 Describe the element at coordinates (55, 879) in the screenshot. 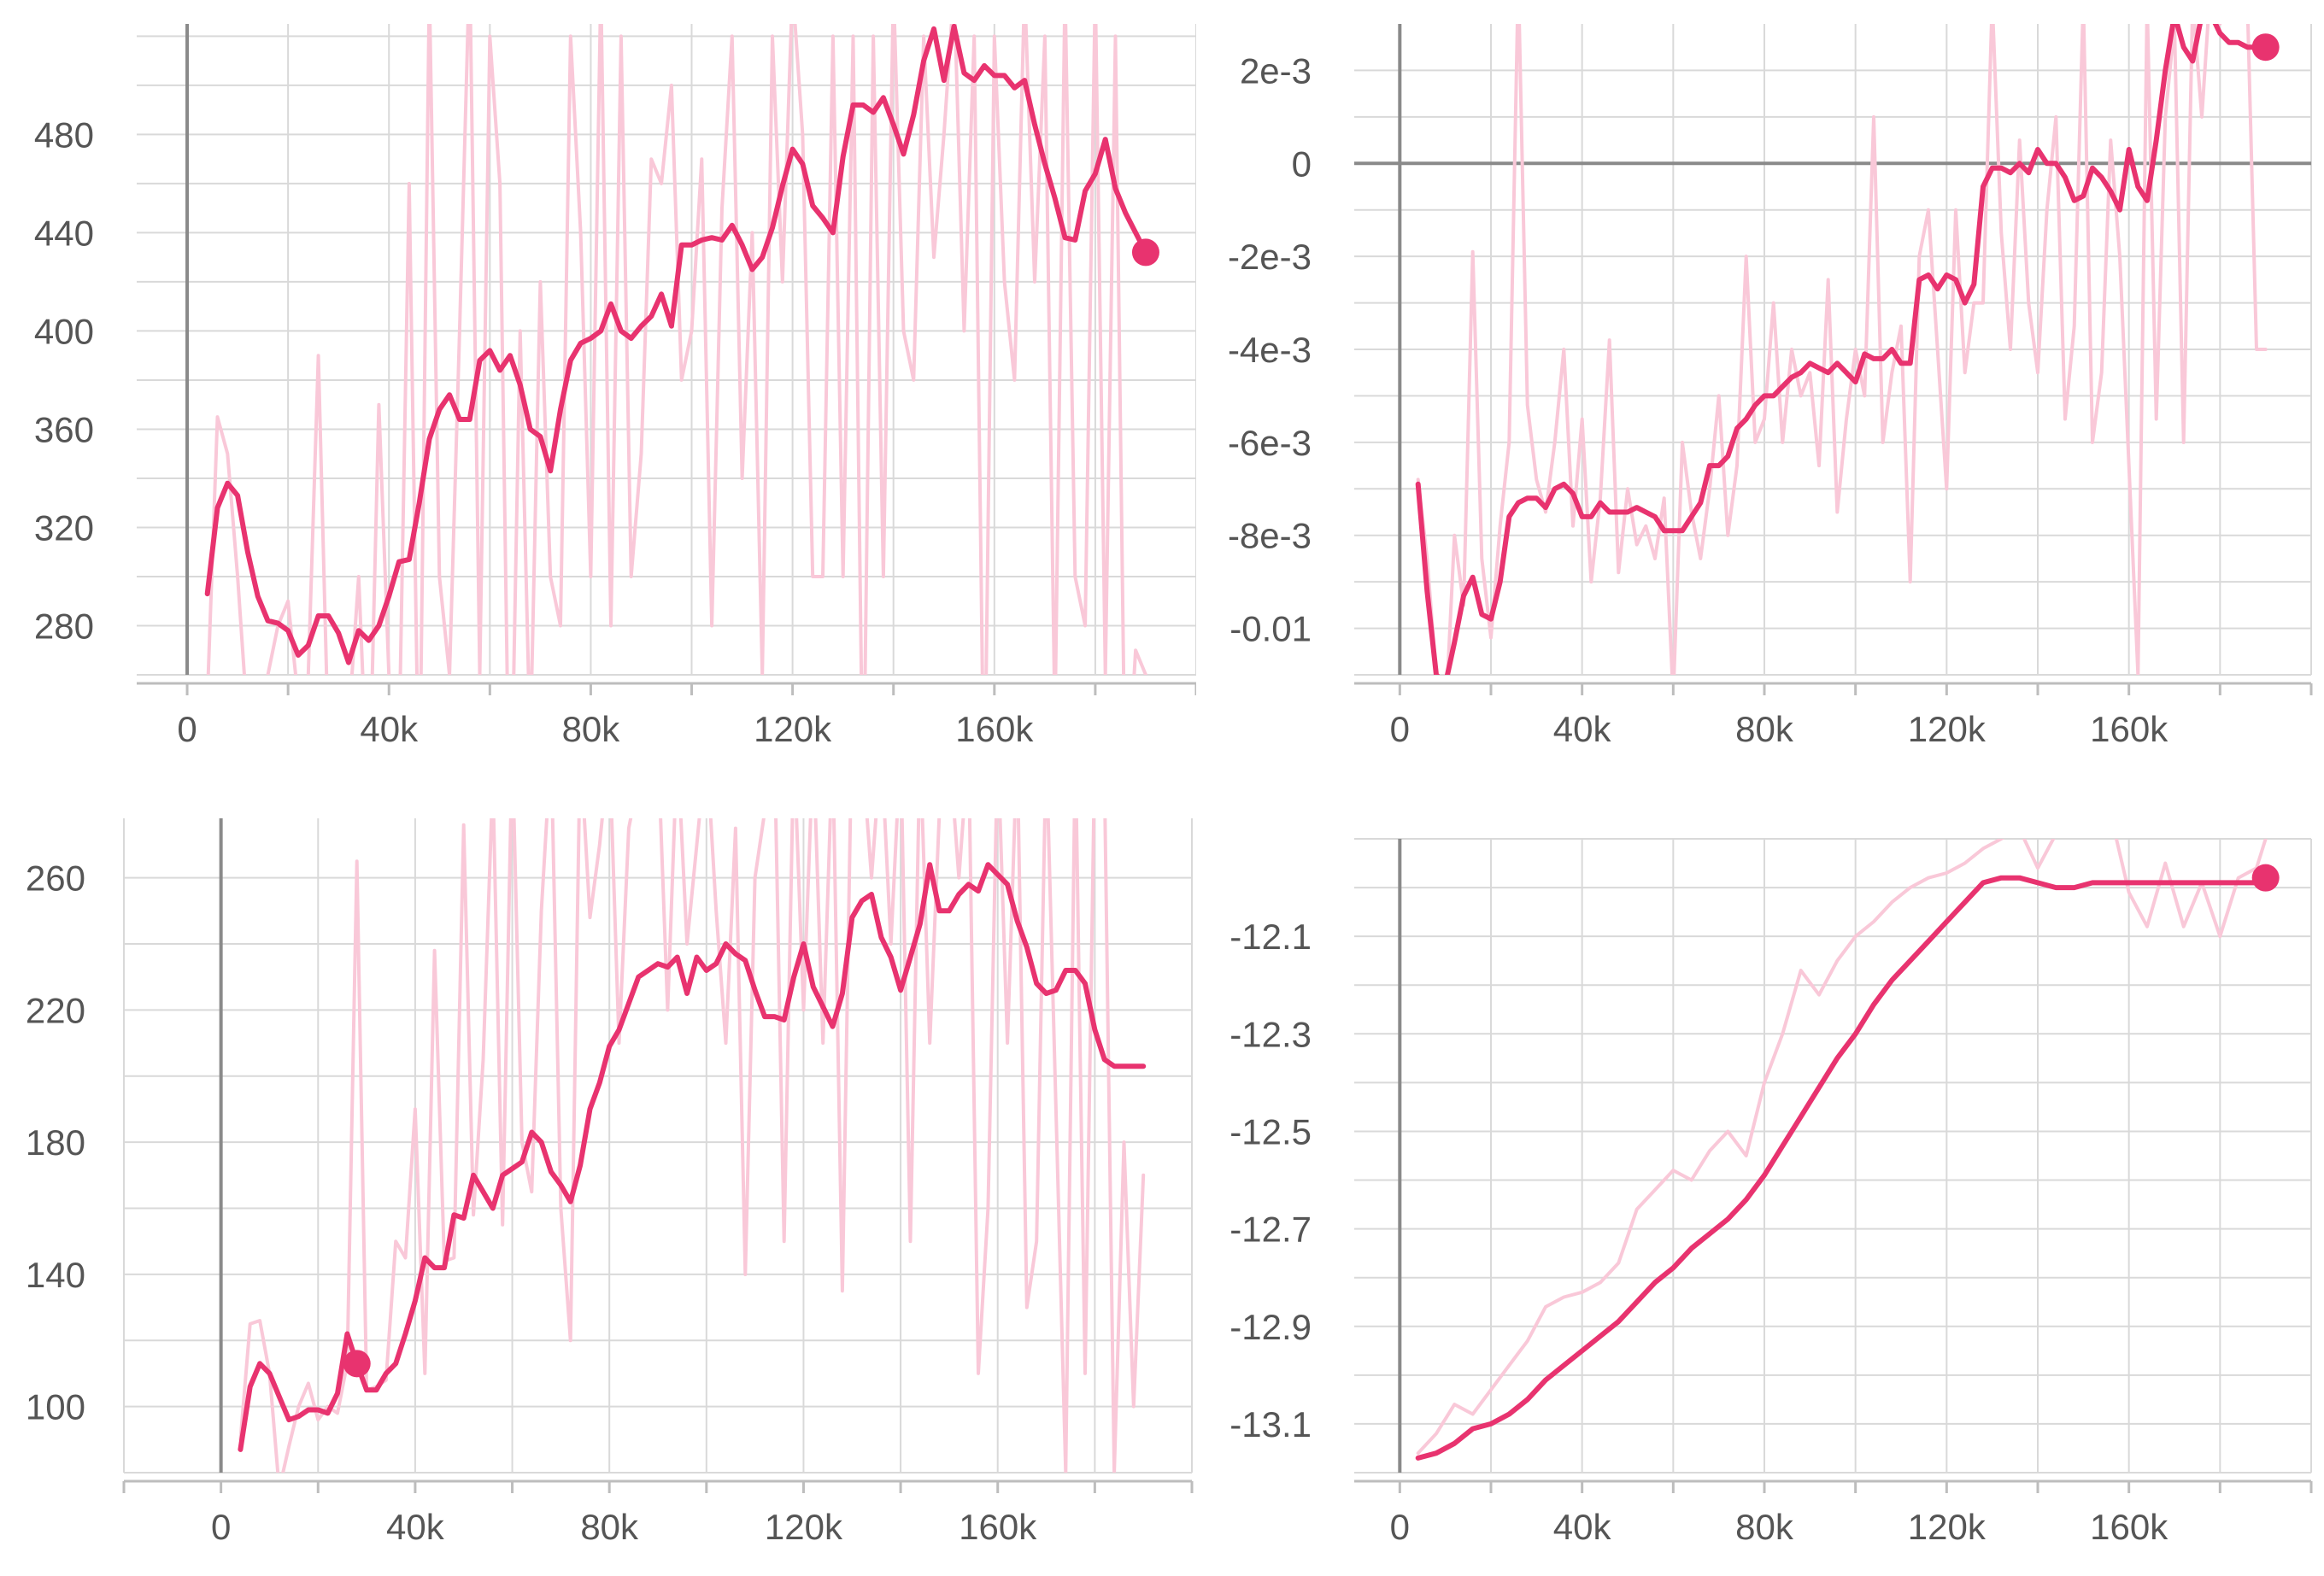

I see `y-tick-label: 260` at that location.